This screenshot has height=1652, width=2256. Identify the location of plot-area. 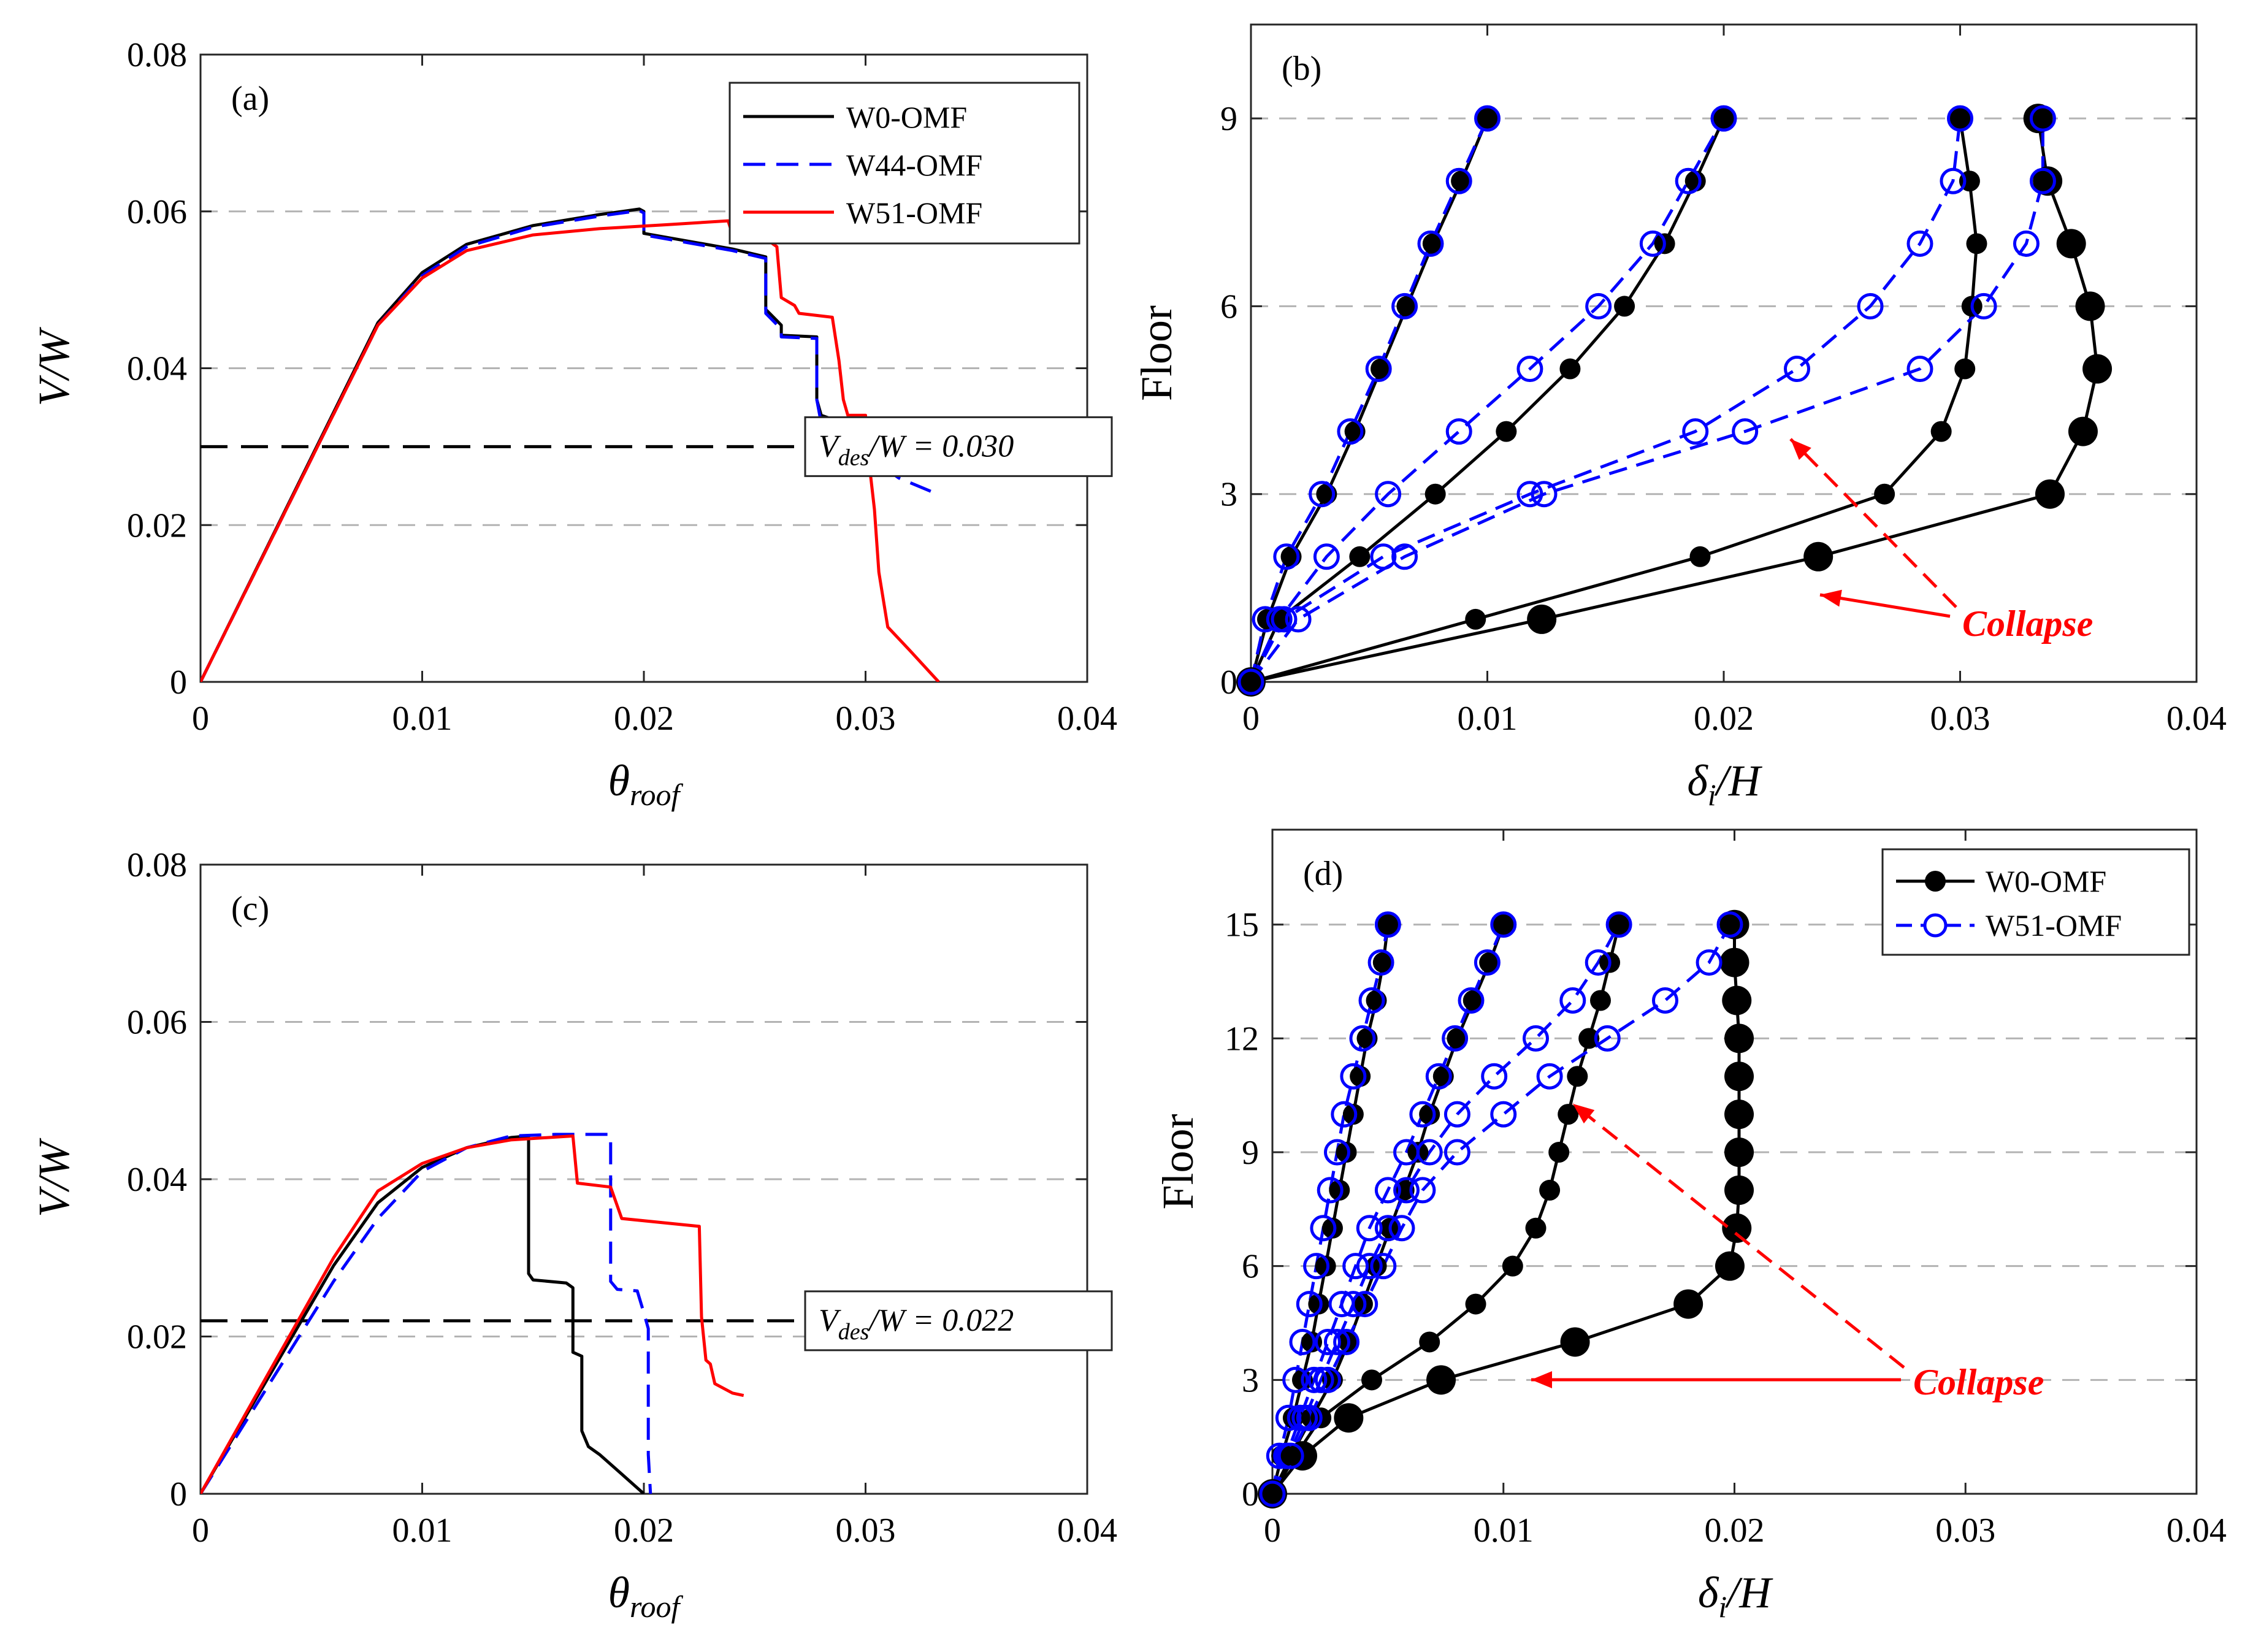
(644, 1179).